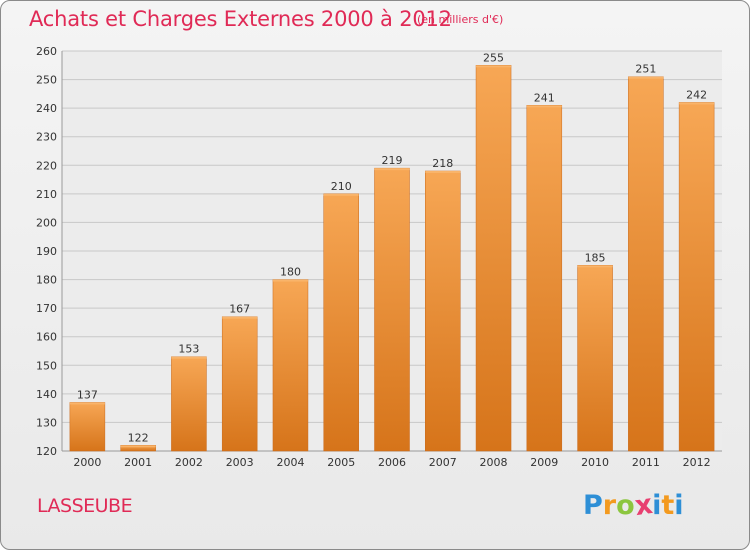 The height and width of the screenshot is (550, 750). Describe the element at coordinates (87, 462) in the screenshot. I see `x-tick-label: 2000` at that location.